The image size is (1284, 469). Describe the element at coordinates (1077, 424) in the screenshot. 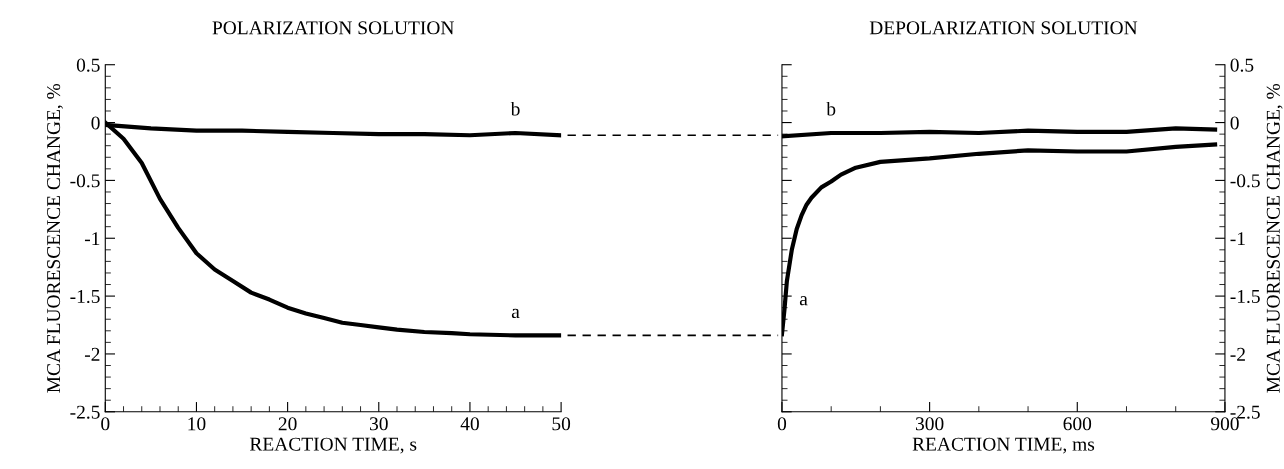

I see `x-tick-label: 600` at that location.